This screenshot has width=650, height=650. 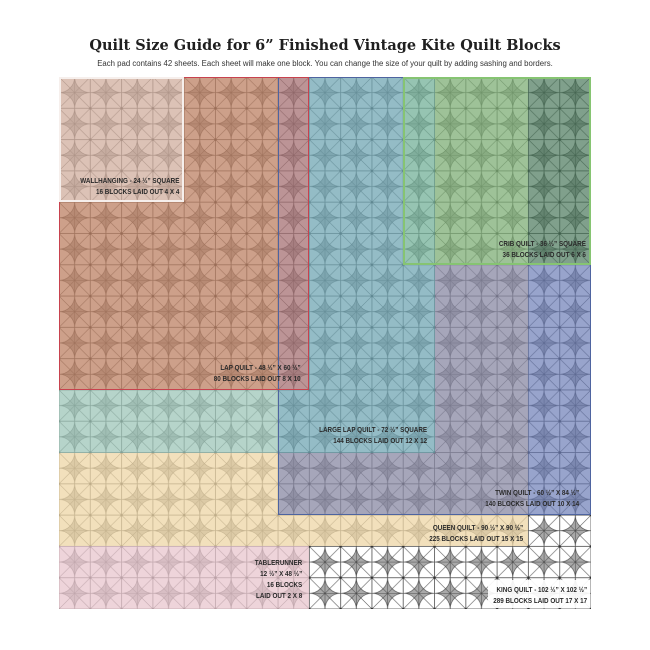 What do you see at coordinates (284, 584) in the screenshot?
I see `label-line: 16 BLOCKS` at bounding box center [284, 584].